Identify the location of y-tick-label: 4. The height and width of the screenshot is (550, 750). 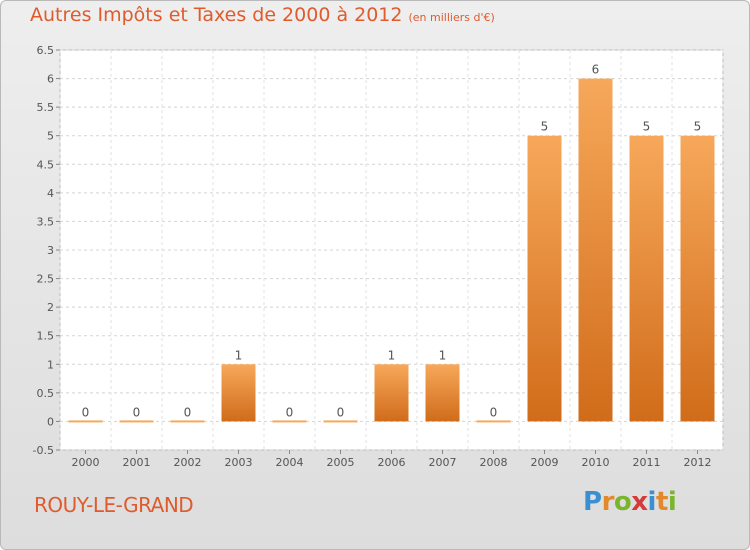
(50, 193).